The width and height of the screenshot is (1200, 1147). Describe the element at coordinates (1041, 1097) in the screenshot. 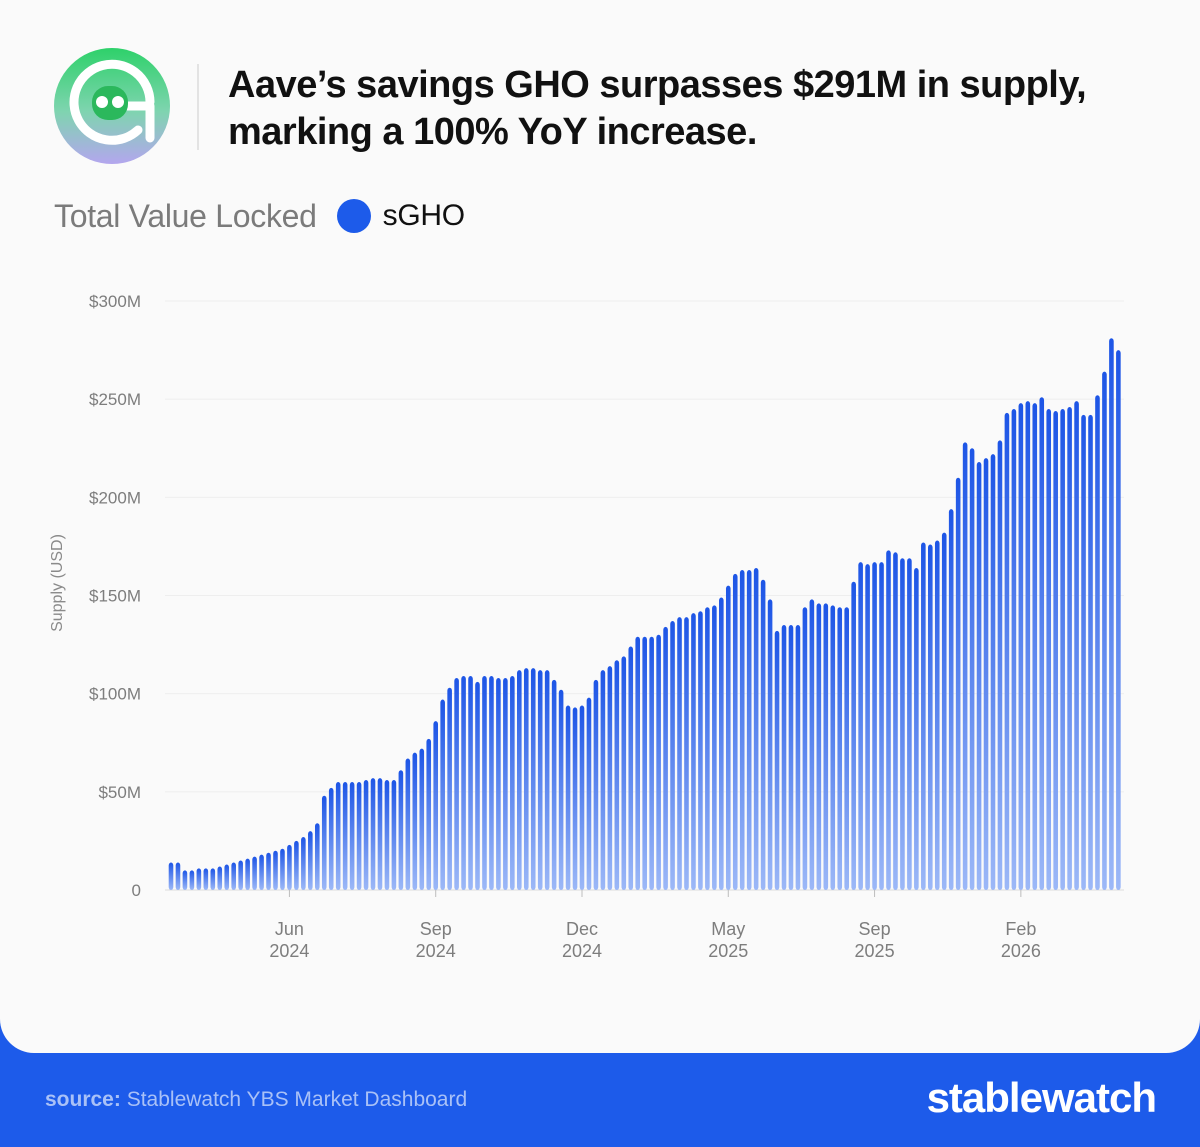

I see `brand-wordmark: stablewatch` at that location.